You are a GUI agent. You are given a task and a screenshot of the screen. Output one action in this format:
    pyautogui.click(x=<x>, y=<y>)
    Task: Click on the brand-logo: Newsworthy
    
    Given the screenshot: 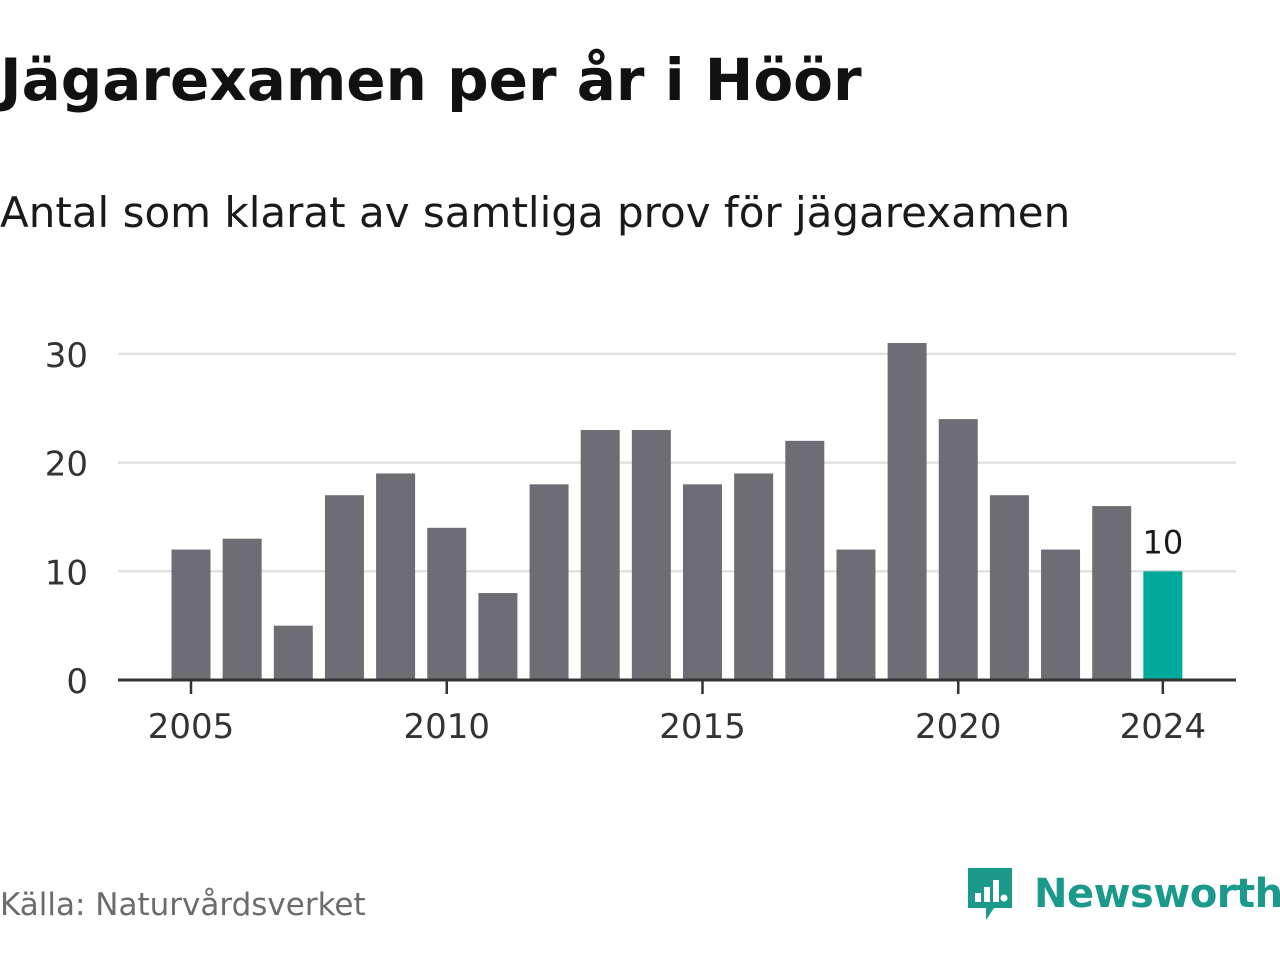 What is the action you would take?
    pyautogui.click(x=1122, y=894)
    